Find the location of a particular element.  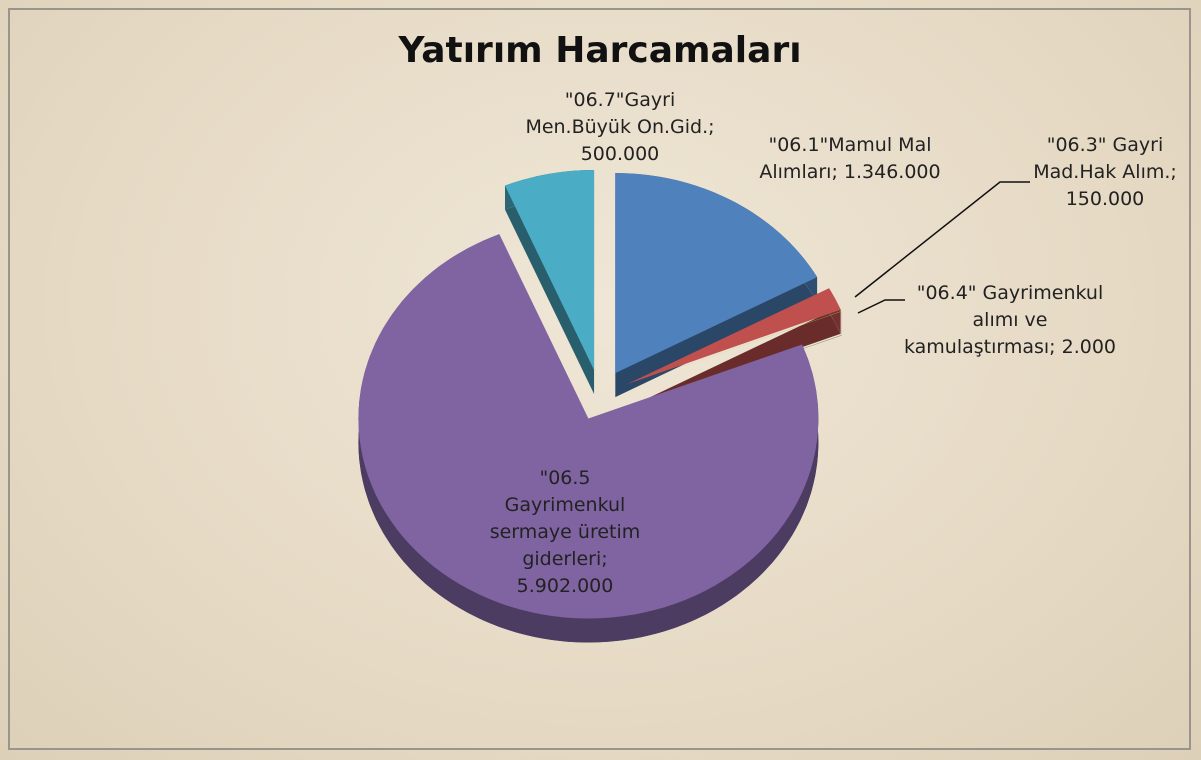

value-label: 5.902.000 is located at coordinates (565, 586).